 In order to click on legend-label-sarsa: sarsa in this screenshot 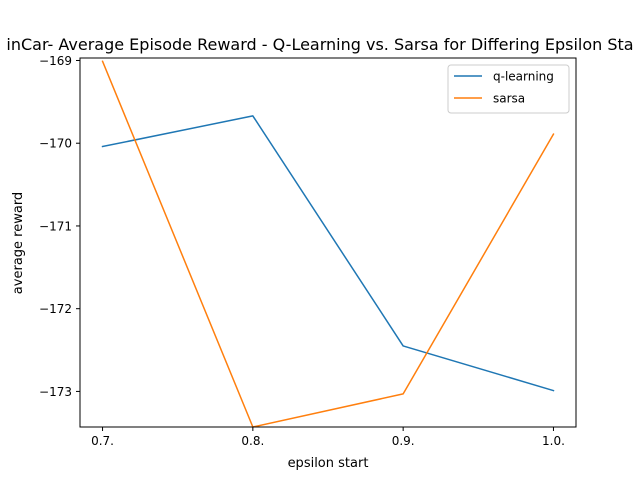, I will do `click(509, 99)`.